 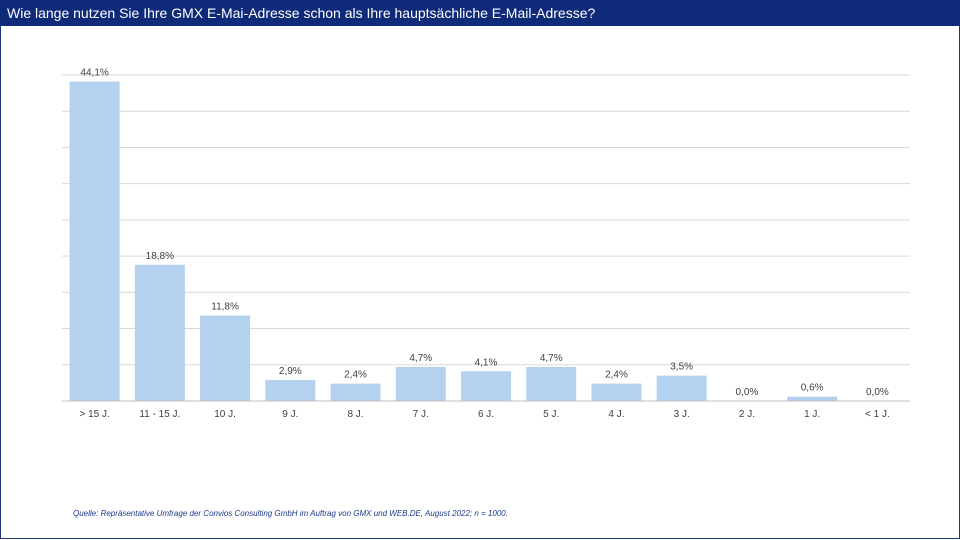 What do you see at coordinates (747, 414) in the screenshot?
I see `tick-label: 2 J.` at bounding box center [747, 414].